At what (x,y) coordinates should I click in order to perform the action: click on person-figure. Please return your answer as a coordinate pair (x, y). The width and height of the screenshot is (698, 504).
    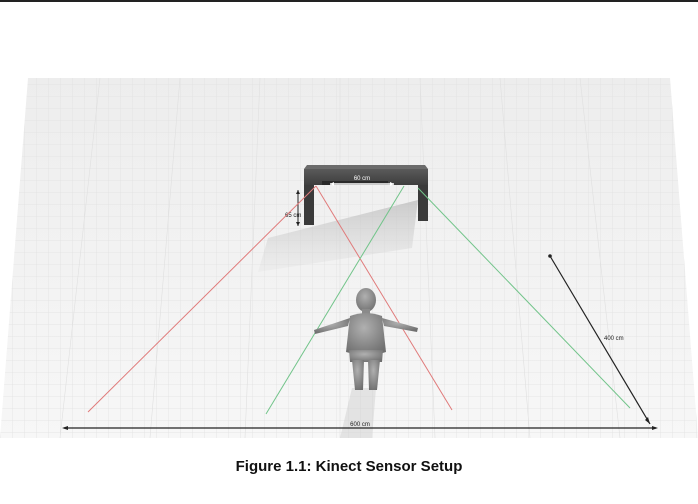
    Looking at the image, I should click on (366, 339).